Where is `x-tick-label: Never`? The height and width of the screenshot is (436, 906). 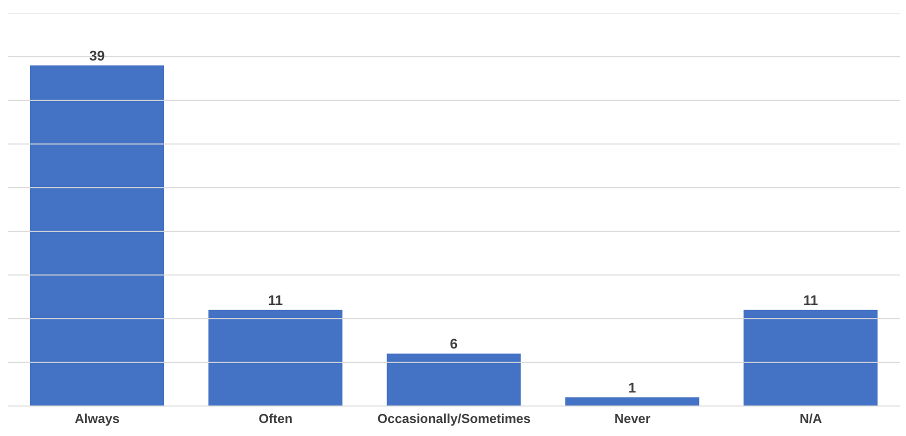 x-tick-label: Never is located at coordinates (632, 418).